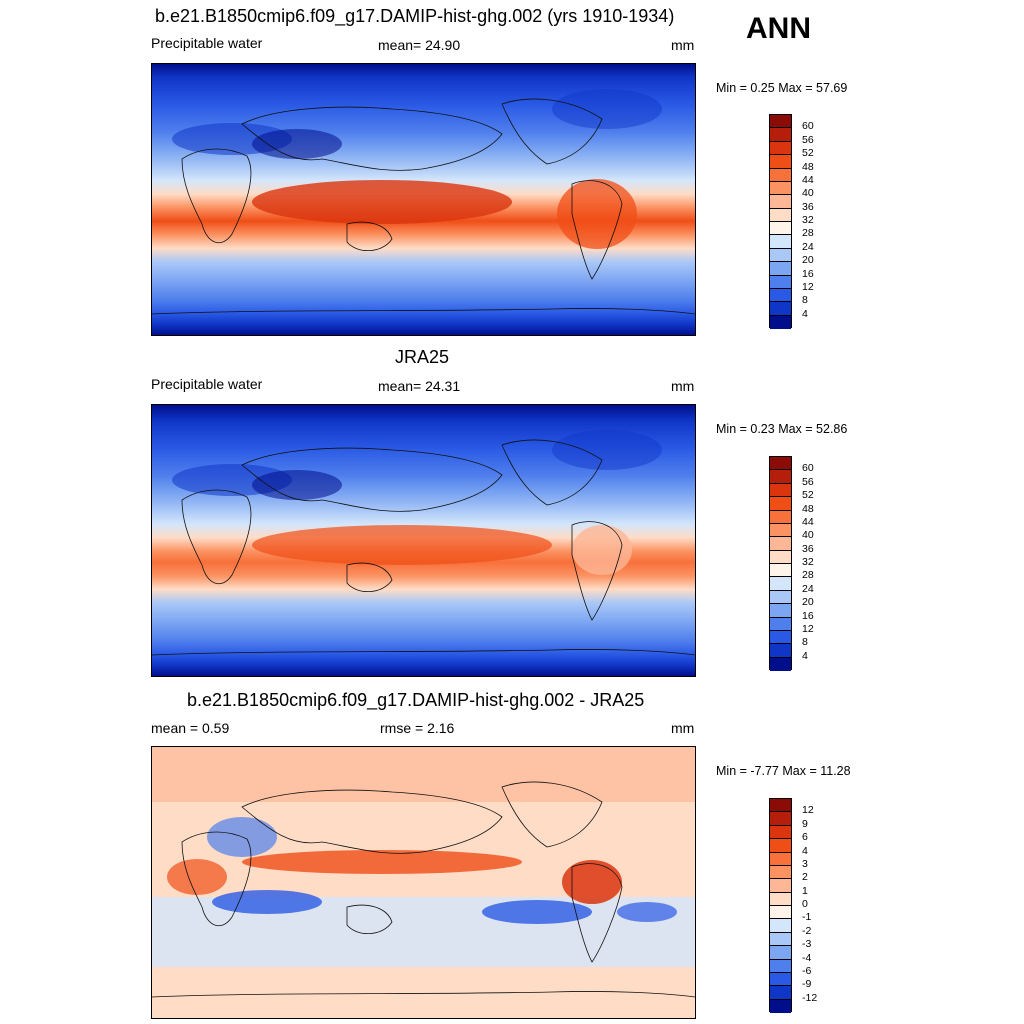 Image resolution: width=1024 pixels, height=1024 pixels. Describe the element at coordinates (805, 863) in the screenshot. I see `colorbar-tick-label: 3` at that location.